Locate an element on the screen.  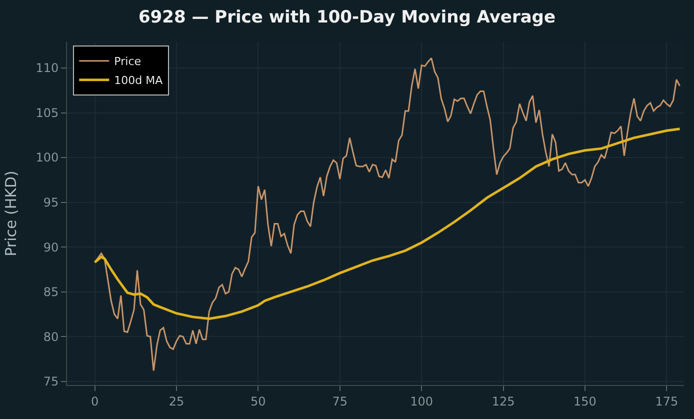
y-tick-label: 95 is located at coordinates (51, 203).